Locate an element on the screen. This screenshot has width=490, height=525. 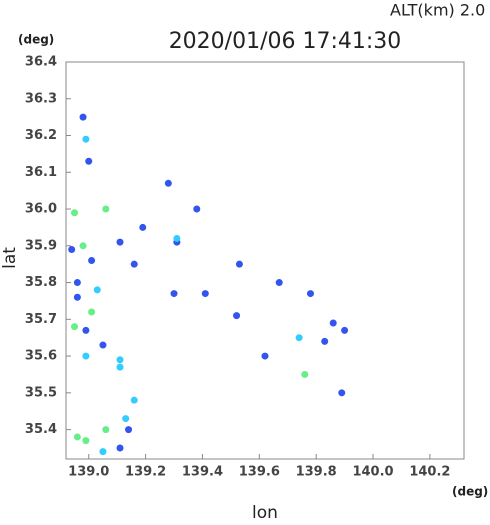
y-tick-label: 36.0 is located at coordinates (41, 209).